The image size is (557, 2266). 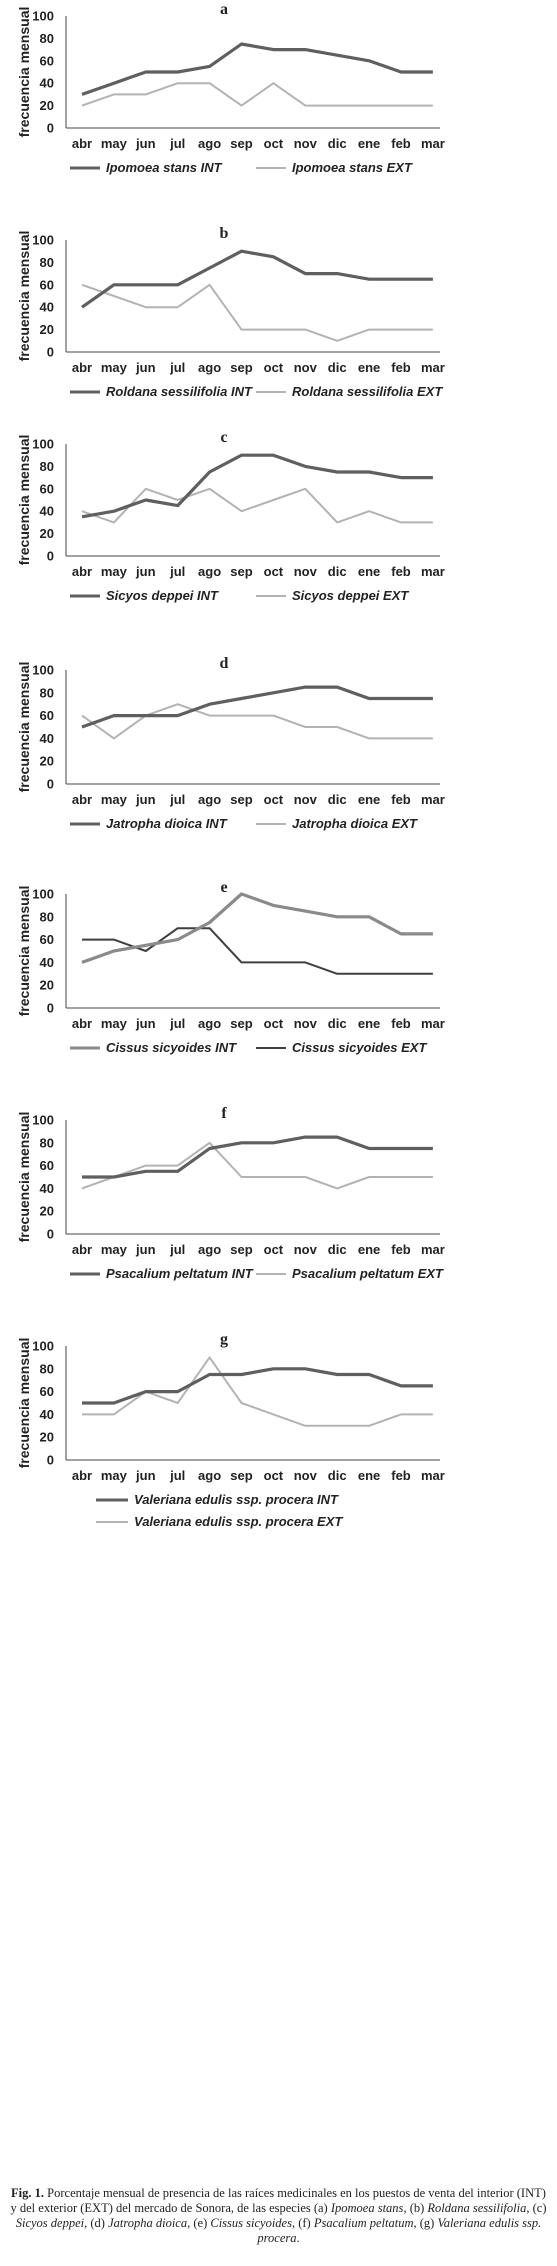 What do you see at coordinates (367, 391) in the screenshot?
I see `legend-label-ext: Roldana sessilifolia EXT` at bounding box center [367, 391].